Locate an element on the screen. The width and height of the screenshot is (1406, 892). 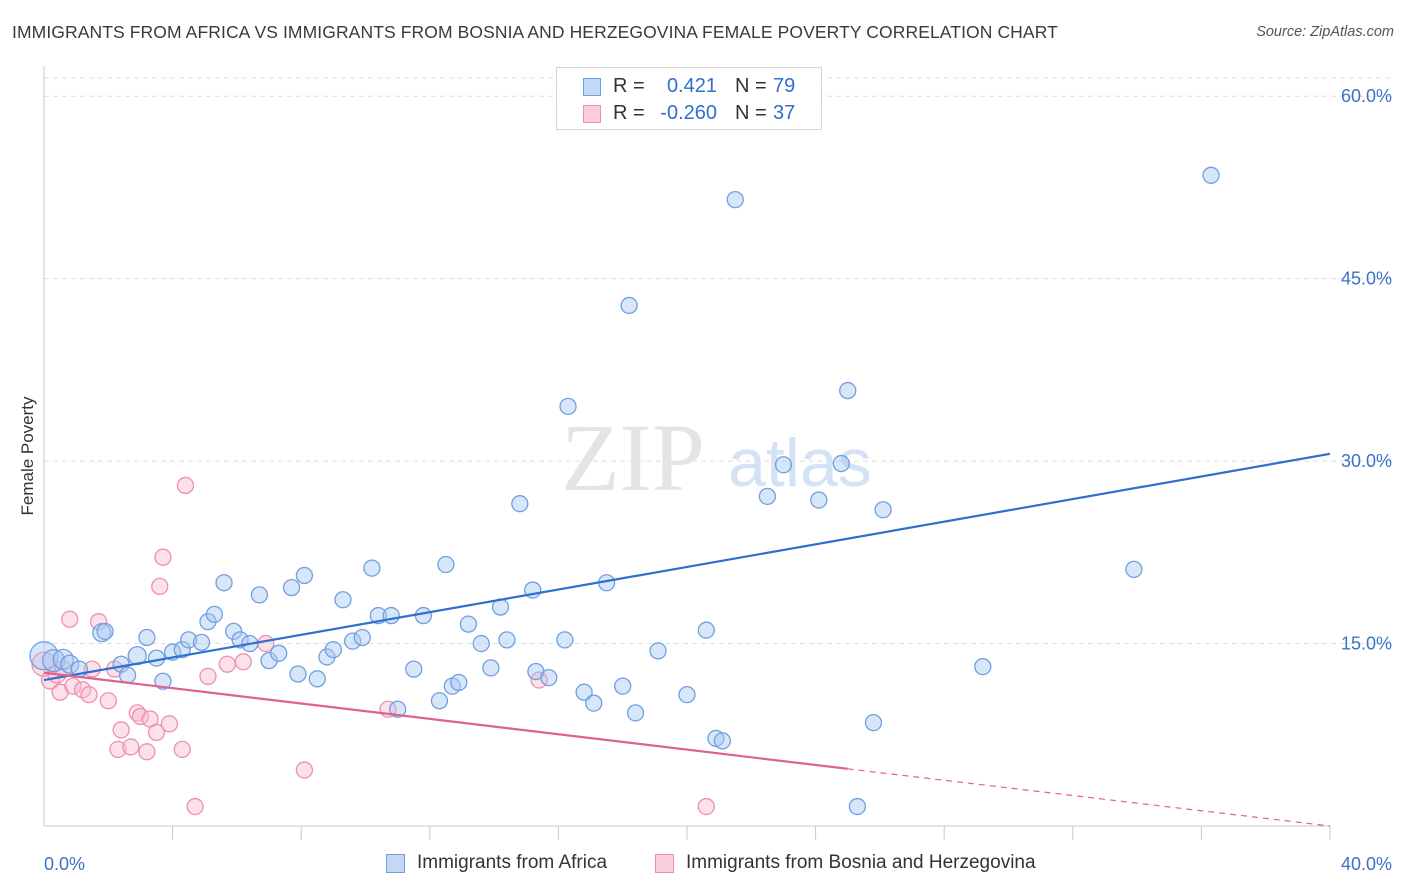
legend-label: Immigrants from Bosnia and Herzegovina is located at coordinates (861, 862).